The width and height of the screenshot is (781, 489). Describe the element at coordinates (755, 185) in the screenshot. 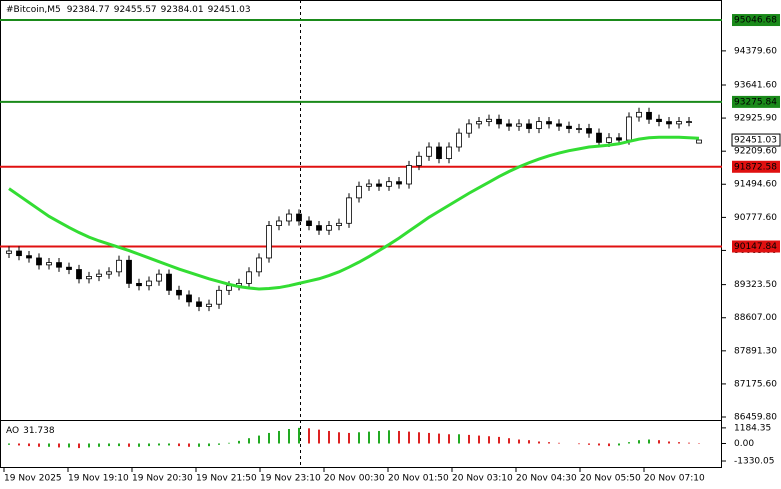

I see `y-tick-label: 91494.60` at that location.